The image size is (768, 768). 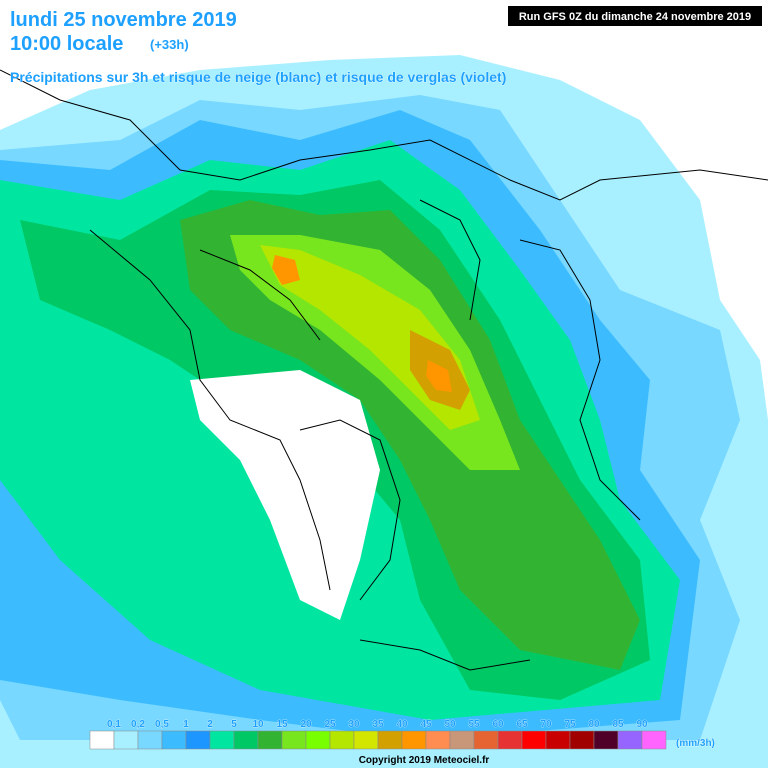 I want to click on legend-label: 10, so click(x=258, y=724).